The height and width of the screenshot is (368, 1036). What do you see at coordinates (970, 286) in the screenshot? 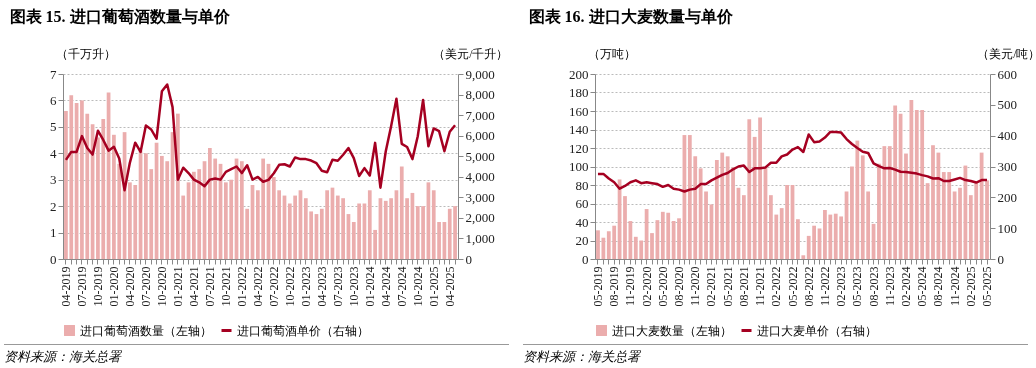
I see `x-tick-label: 02-2025` at bounding box center [970, 286].